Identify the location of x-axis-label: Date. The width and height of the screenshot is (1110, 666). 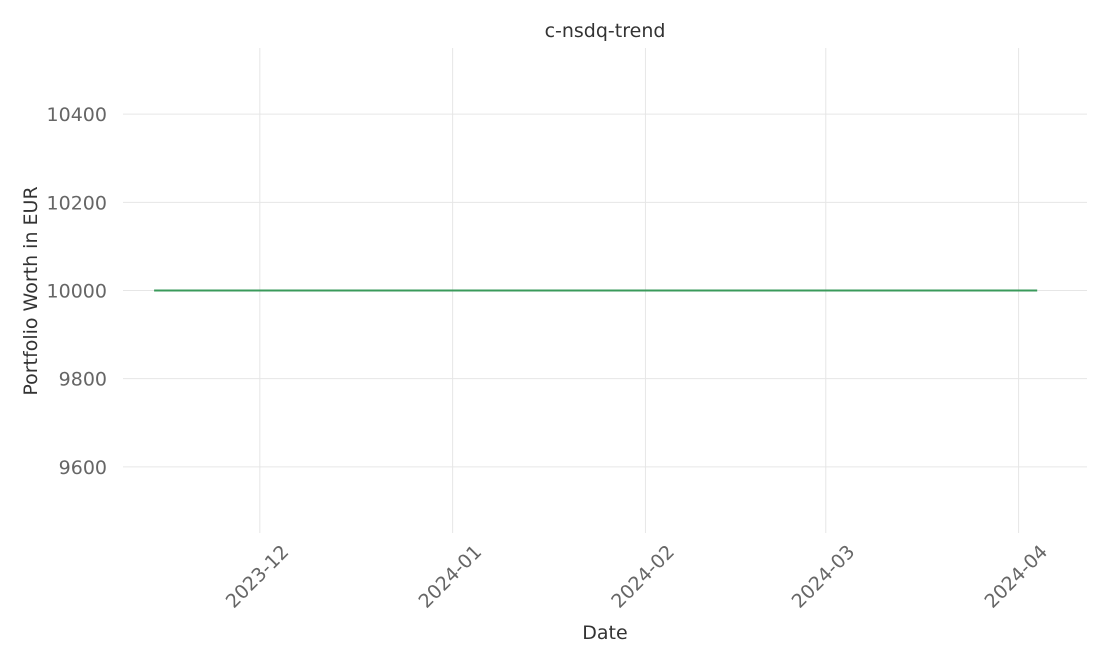
(604, 633).